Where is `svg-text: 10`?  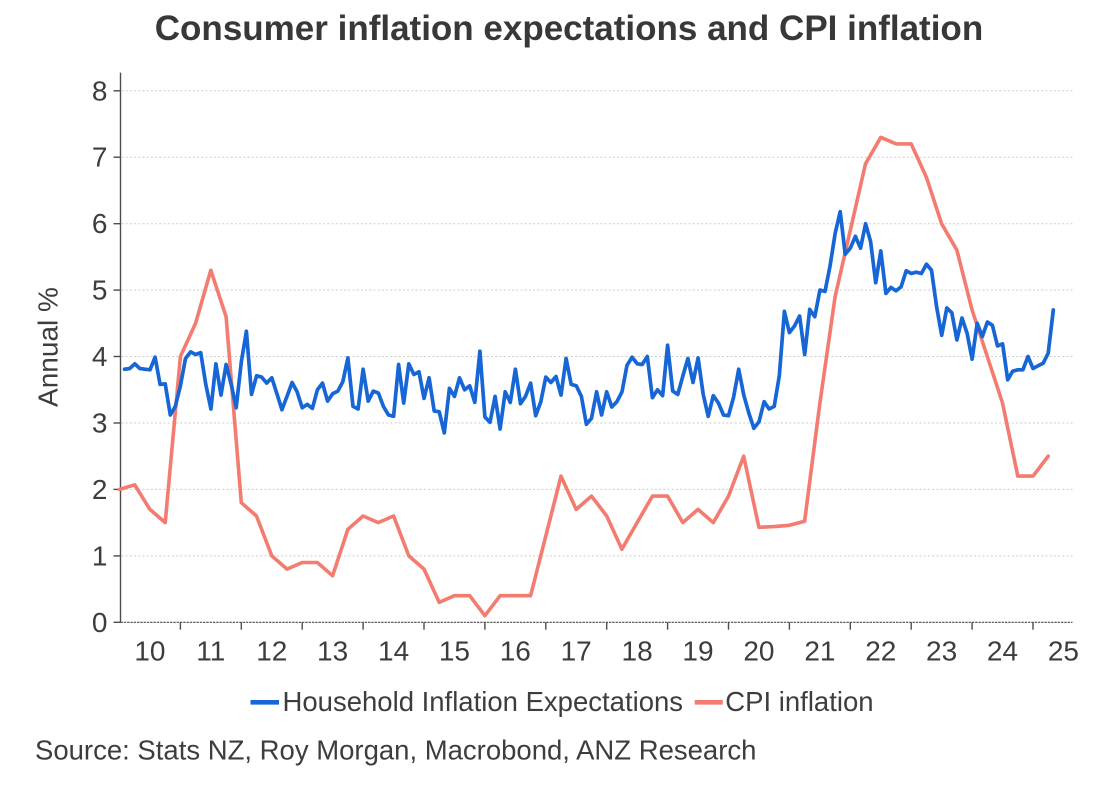 svg-text: 10 is located at coordinates (149, 651).